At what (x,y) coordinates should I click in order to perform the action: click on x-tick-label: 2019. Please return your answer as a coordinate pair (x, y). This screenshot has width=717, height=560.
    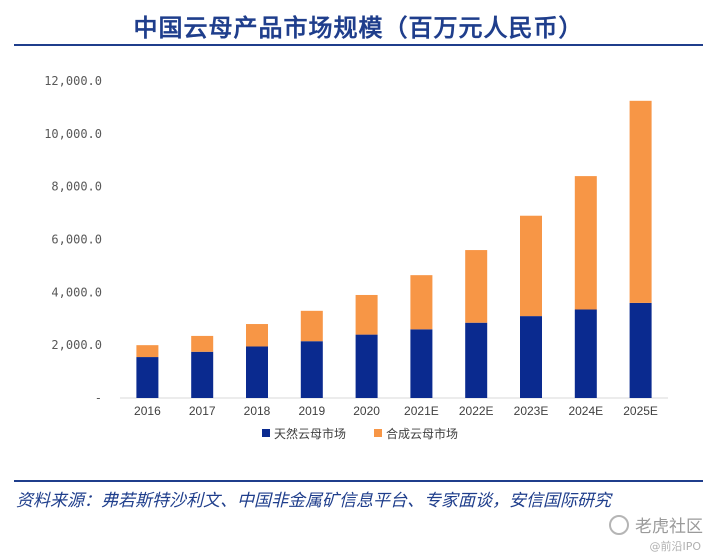
    Looking at the image, I should click on (311, 411).